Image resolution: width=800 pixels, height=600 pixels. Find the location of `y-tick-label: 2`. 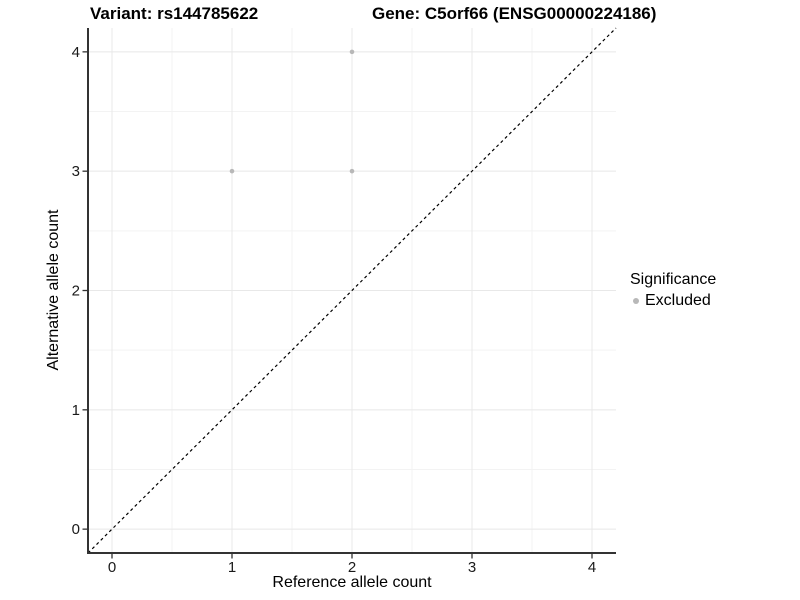

y-tick-label: 2 is located at coordinates (76, 291).